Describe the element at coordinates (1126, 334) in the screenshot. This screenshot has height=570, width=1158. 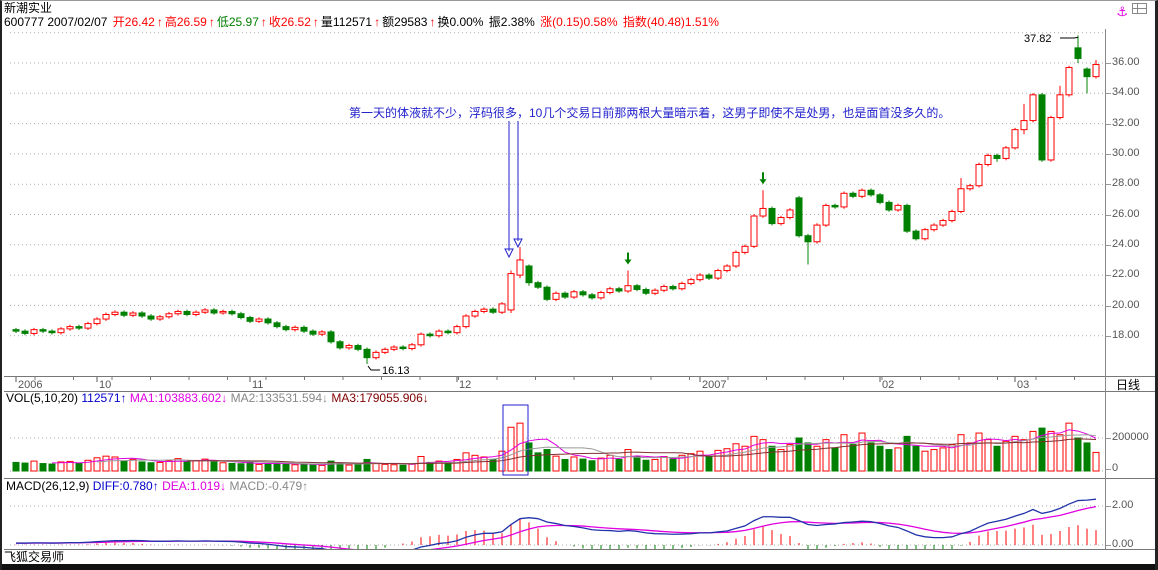
I see `price-tick-label: 18.00` at that location.